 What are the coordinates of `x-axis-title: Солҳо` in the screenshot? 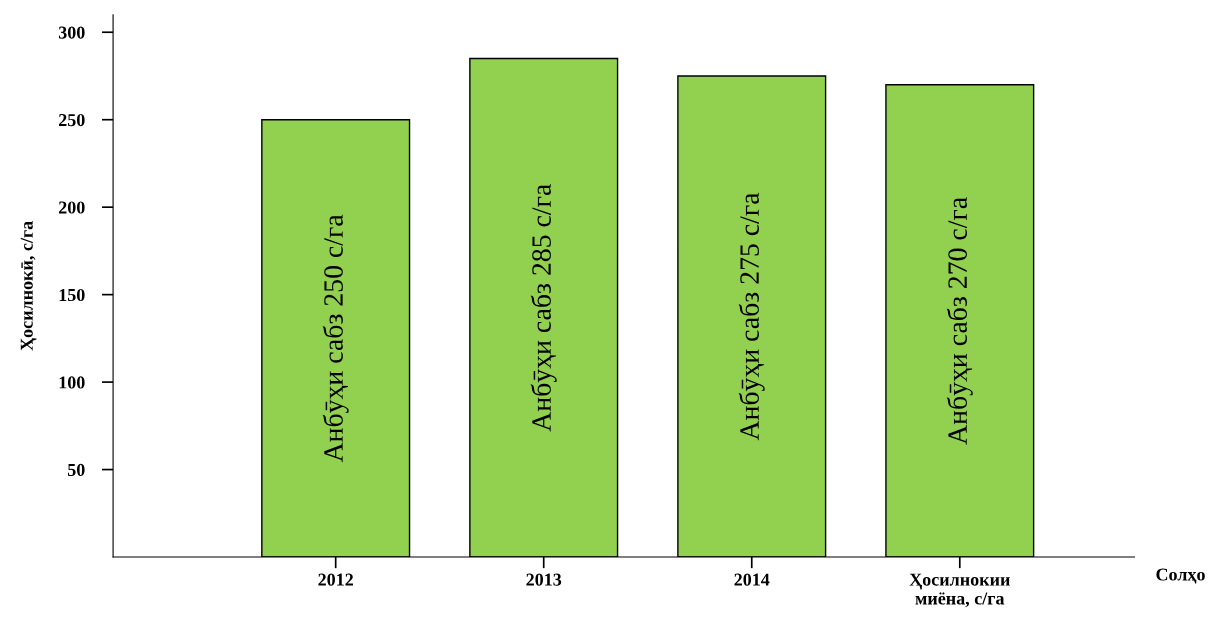 It's located at (1180, 576).